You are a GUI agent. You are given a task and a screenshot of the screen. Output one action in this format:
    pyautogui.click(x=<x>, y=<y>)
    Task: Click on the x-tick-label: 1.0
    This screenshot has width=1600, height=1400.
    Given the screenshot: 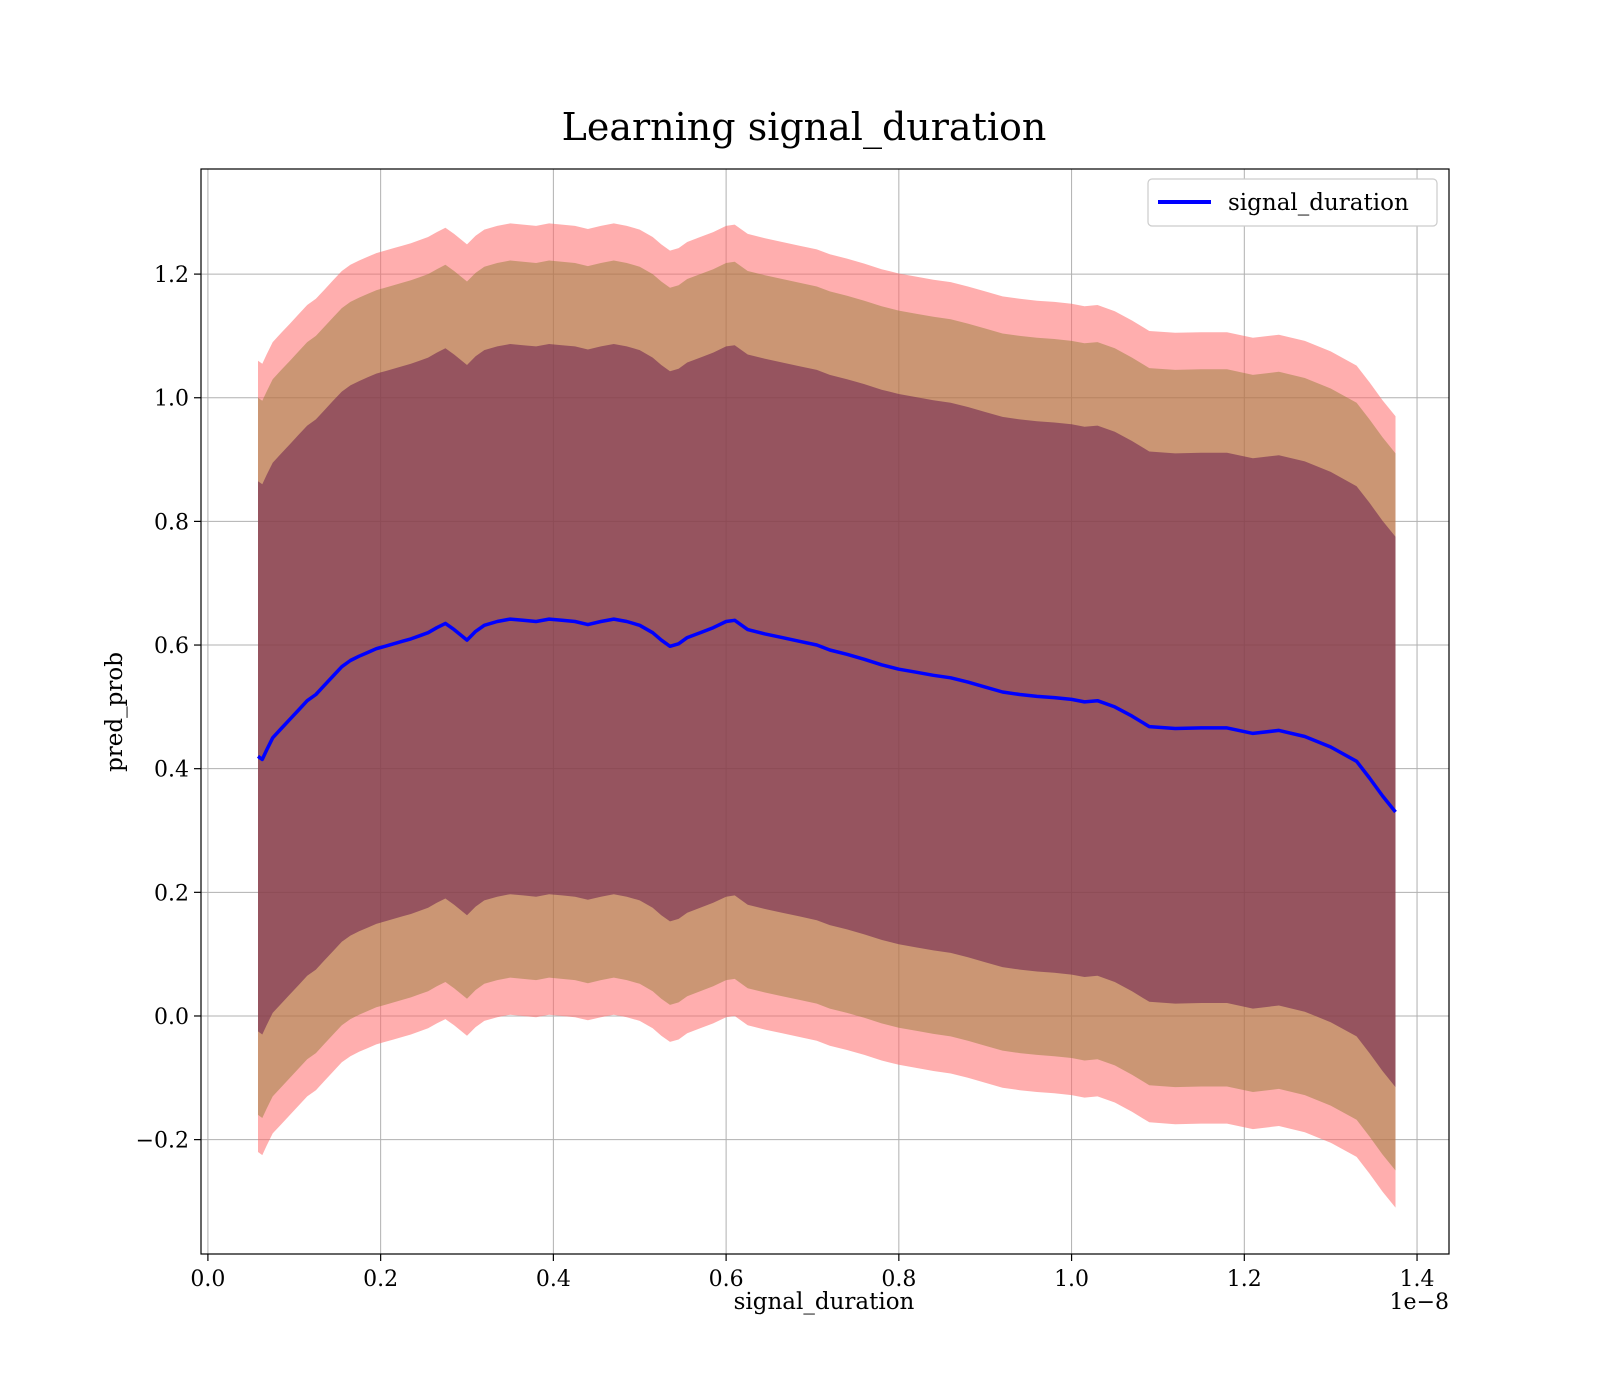 What is the action you would take?
    pyautogui.click(x=1071, y=1279)
    